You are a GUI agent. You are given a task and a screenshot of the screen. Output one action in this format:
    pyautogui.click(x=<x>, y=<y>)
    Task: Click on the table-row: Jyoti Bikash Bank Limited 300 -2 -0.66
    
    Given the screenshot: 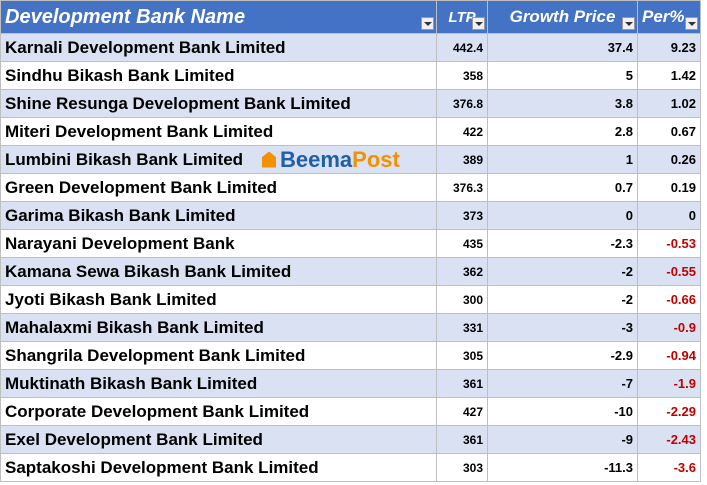 What is the action you would take?
    pyautogui.click(x=350, y=299)
    